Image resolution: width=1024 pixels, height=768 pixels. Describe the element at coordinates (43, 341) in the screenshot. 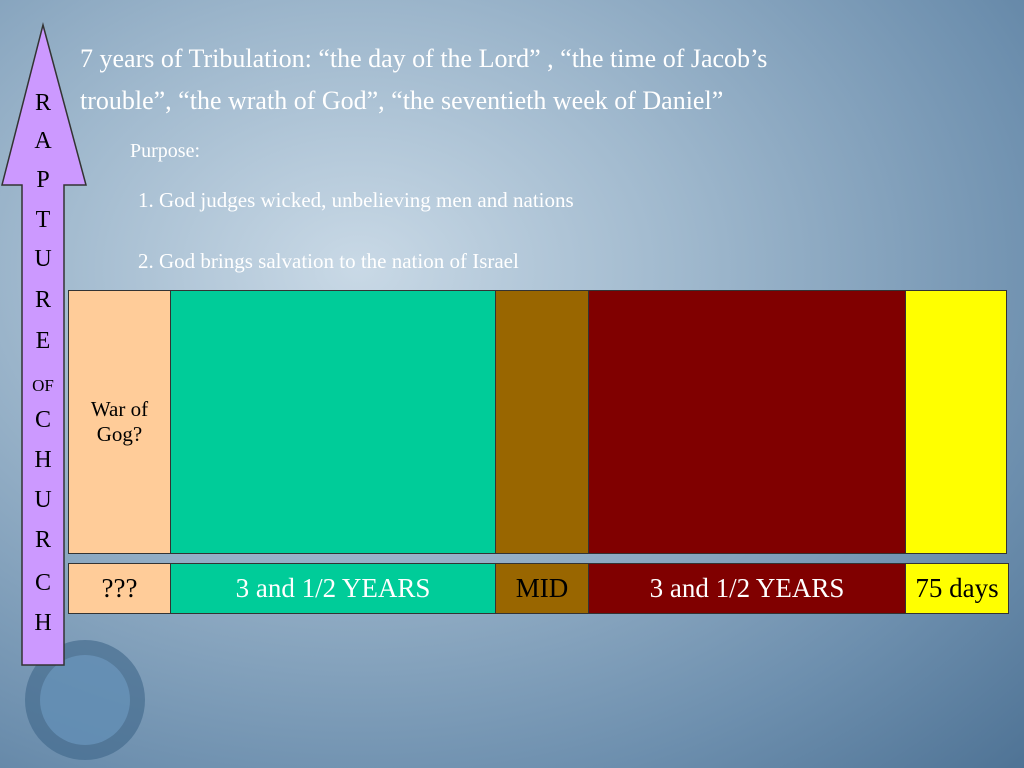

I see `arrow-letter: E` at that location.